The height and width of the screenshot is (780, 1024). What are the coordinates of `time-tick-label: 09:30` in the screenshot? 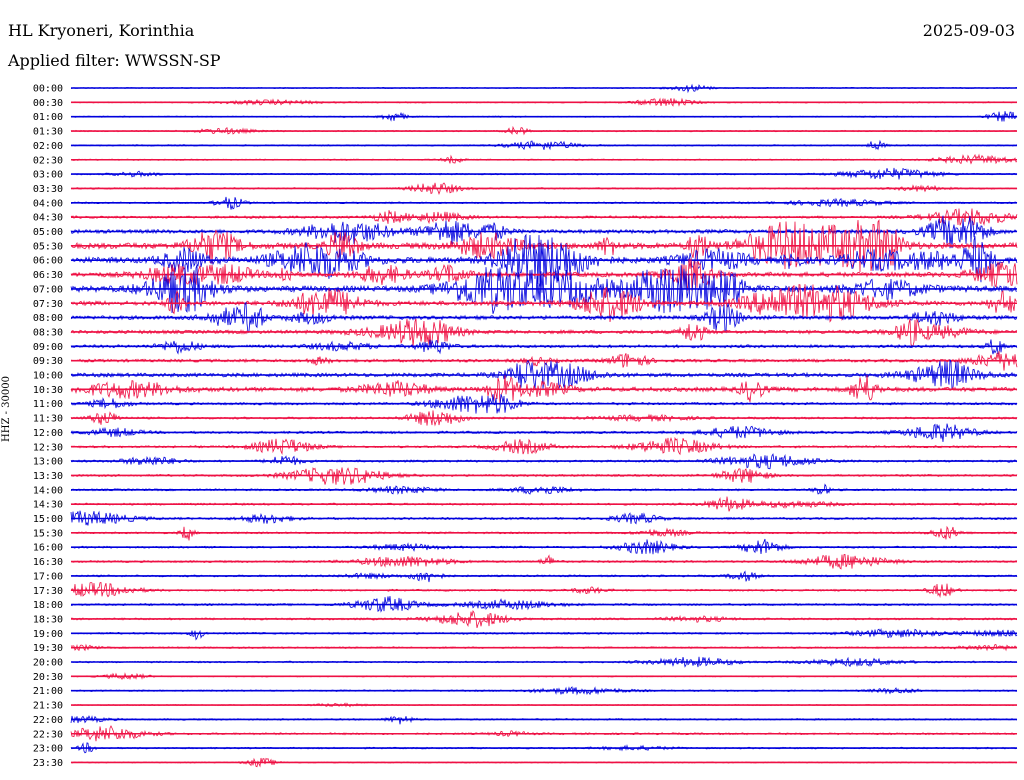 It's located at (48, 361).